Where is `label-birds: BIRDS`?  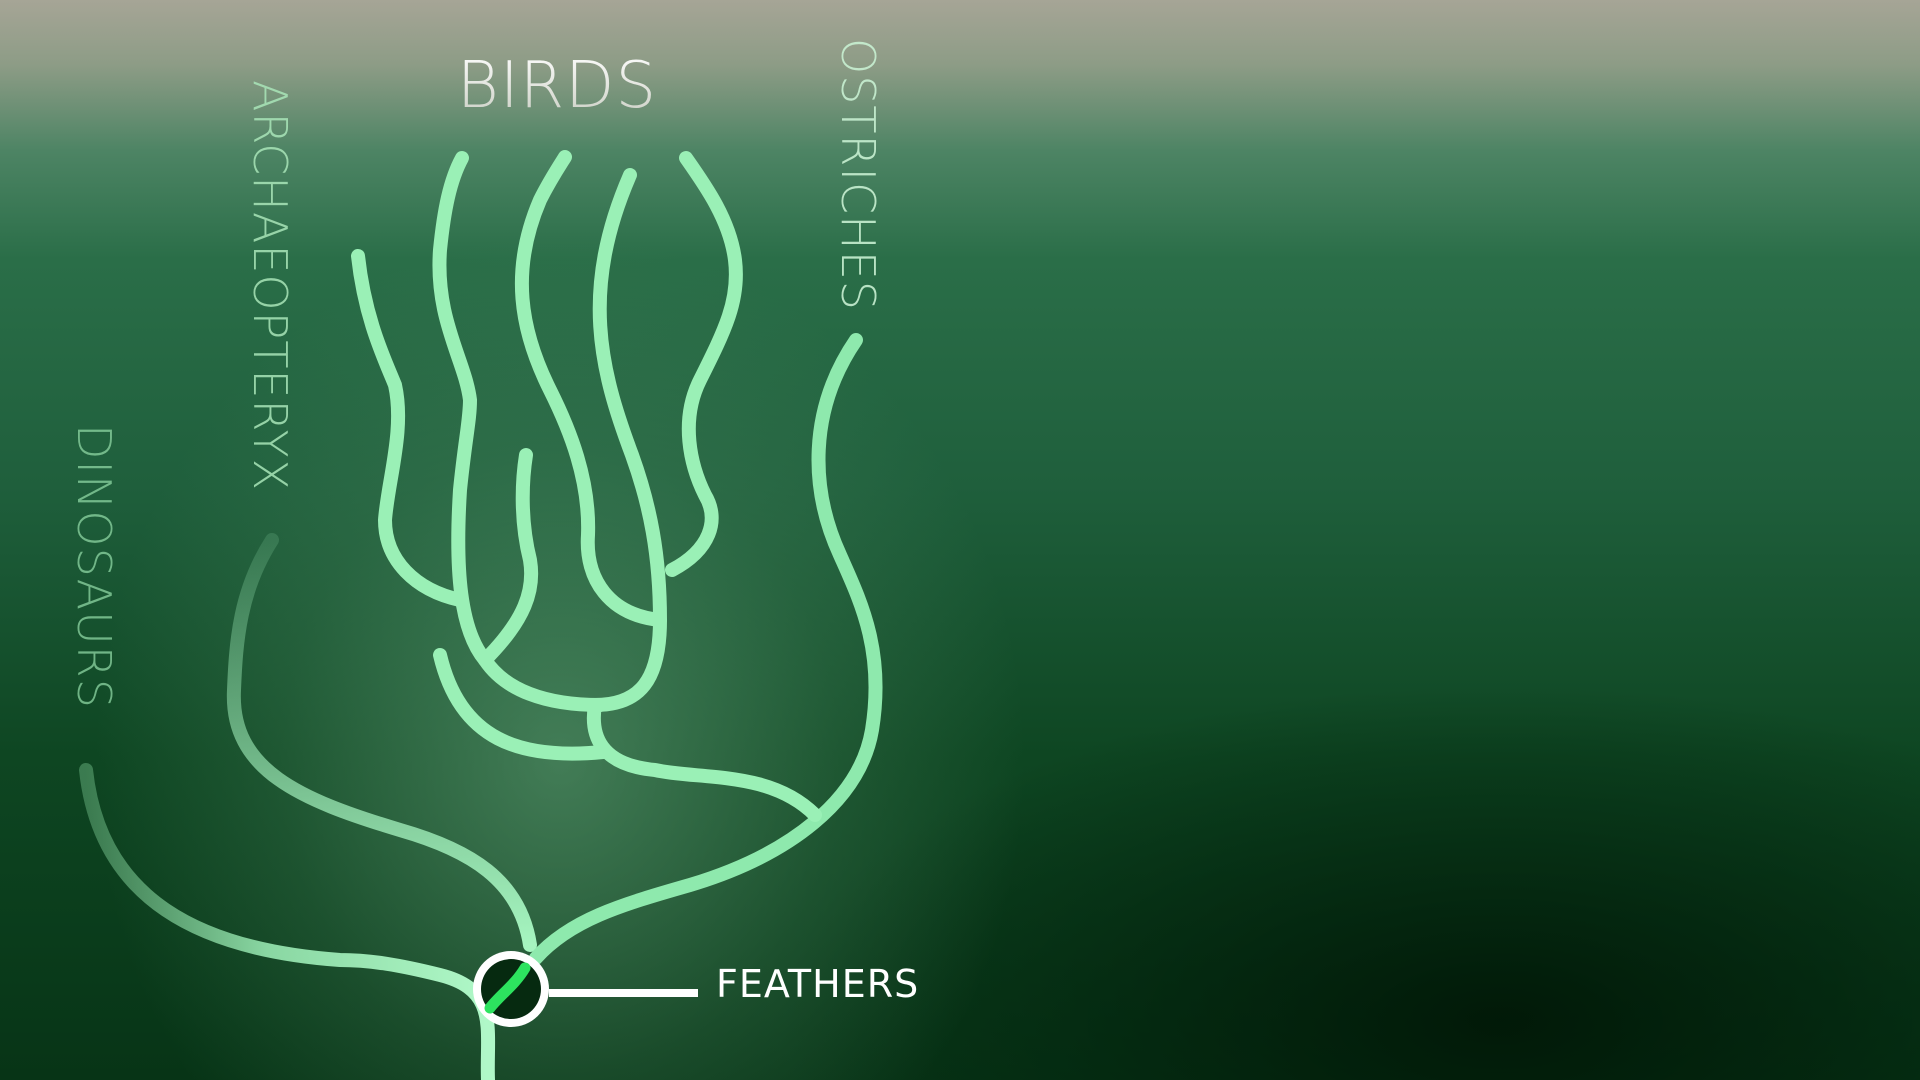 label-birds: BIRDS is located at coordinates (557, 86).